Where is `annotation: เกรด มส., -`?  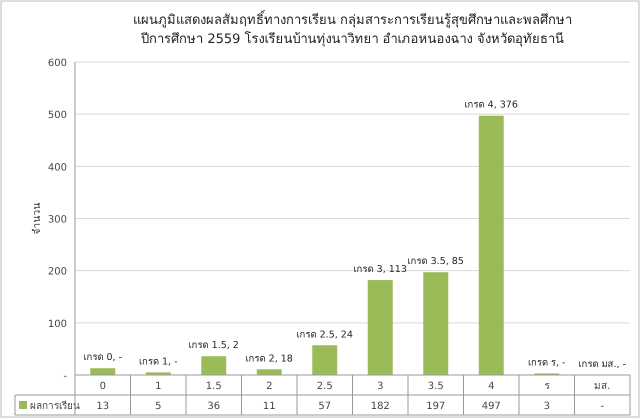 annotation: เกรด มส., - is located at coordinates (602, 364).